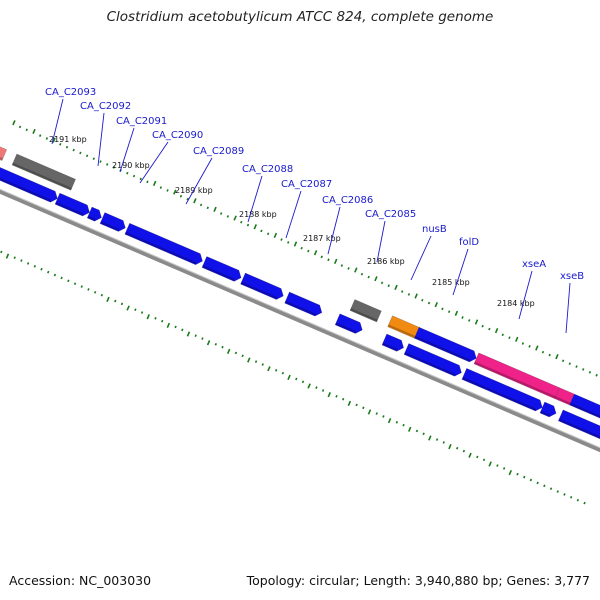 This screenshot has height=600, width=600. Describe the element at coordinates (131, 165) in the screenshot. I see `kbp-label: 2190 kbp` at that location.